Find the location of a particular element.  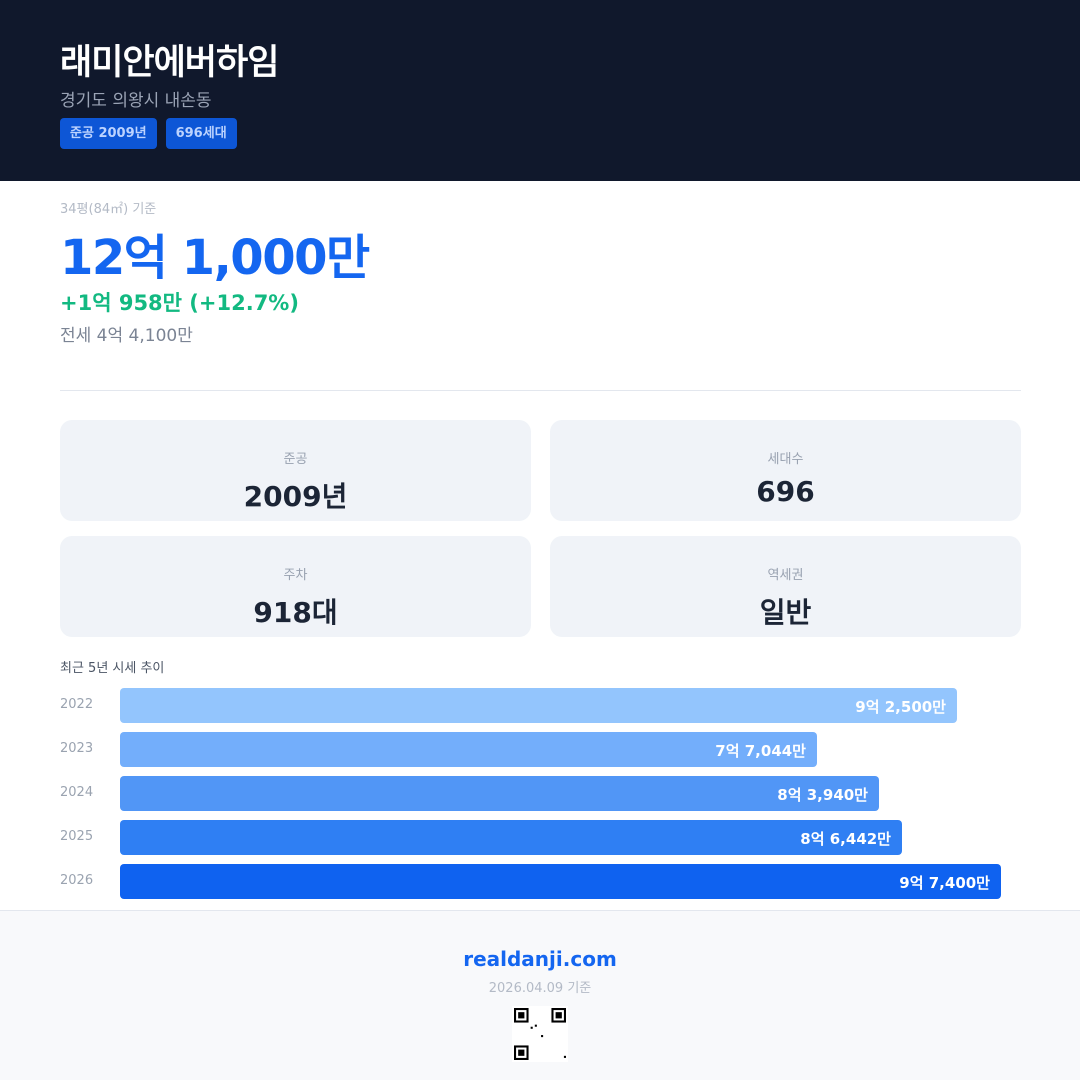

trend-bar-label: 8억 6,442만 is located at coordinates (845, 839).